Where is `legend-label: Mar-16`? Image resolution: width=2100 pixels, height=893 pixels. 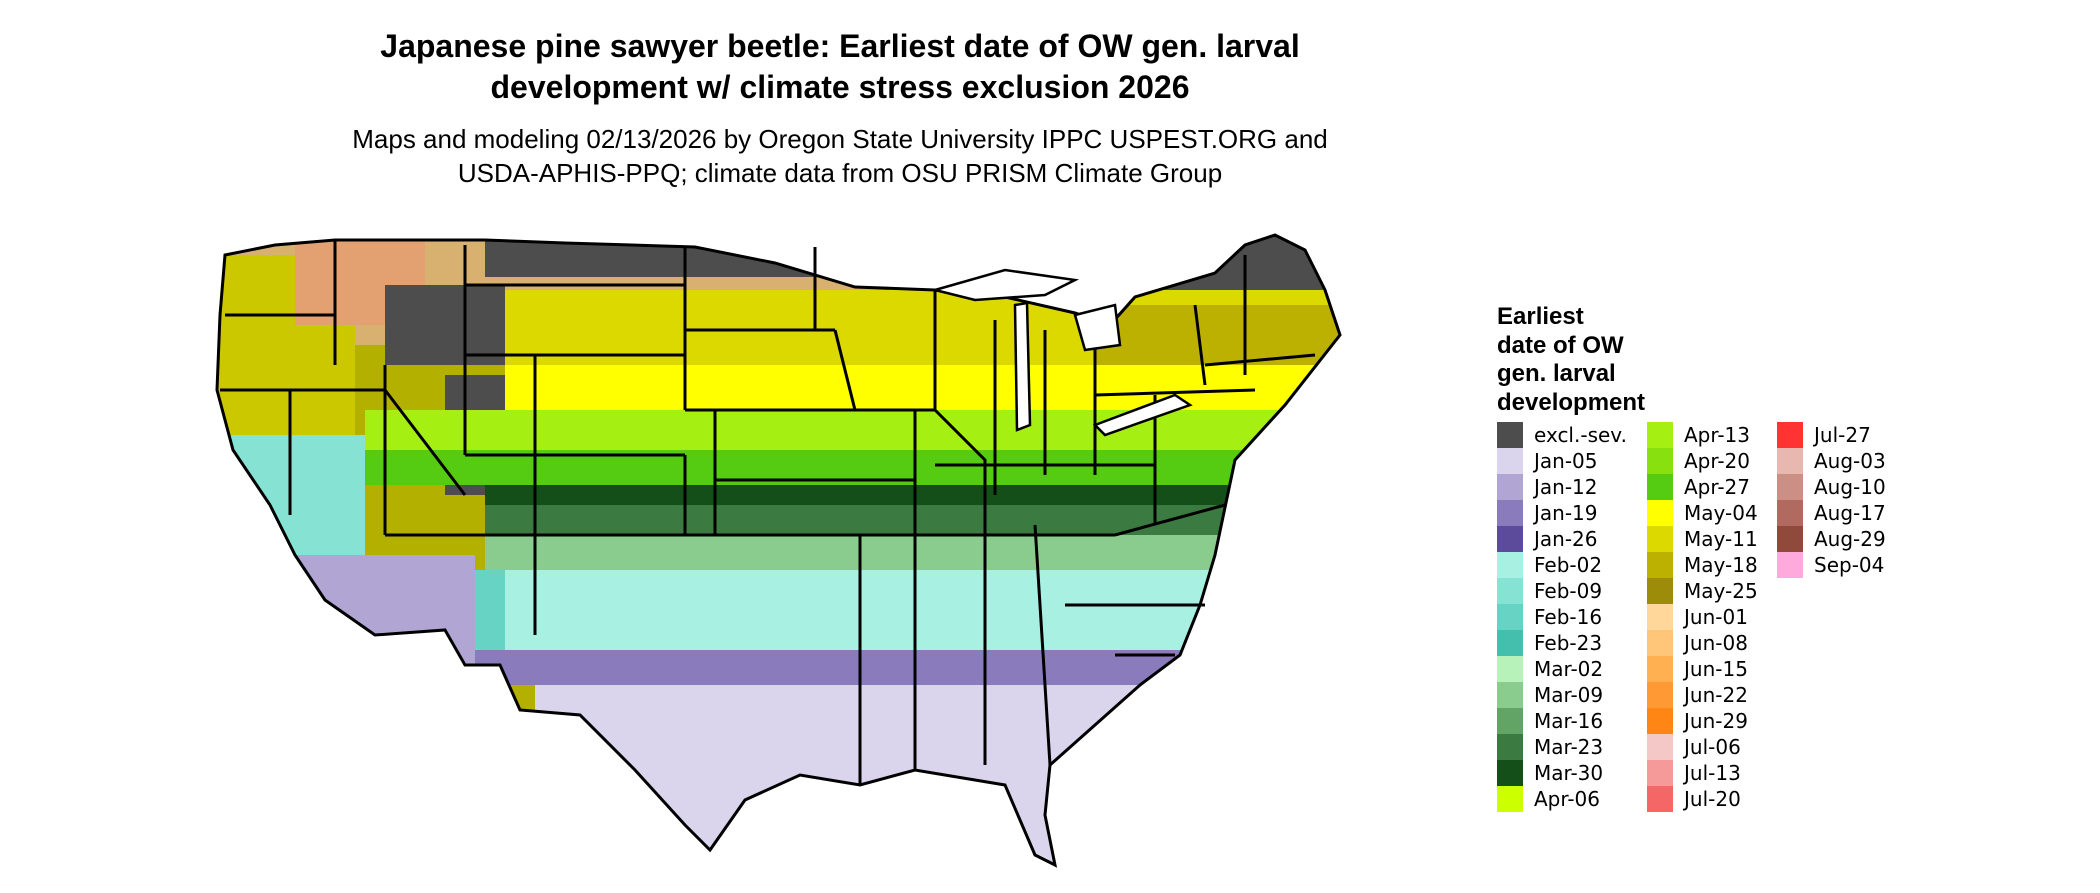 legend-label: Mar-16 is located at coordinates (1569, 721).